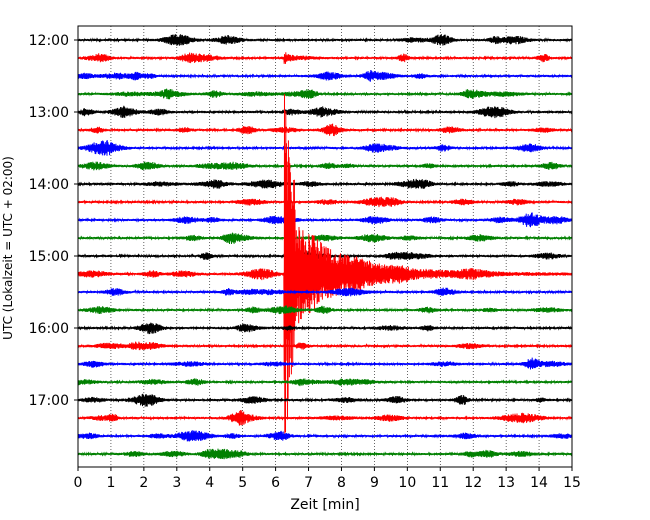 This screenshot has height=520, width=650. What do you see at coordinates (78, 483) in the screenshot?
I see `x-tick-label-0: 0` at bounding box center [78, 483].